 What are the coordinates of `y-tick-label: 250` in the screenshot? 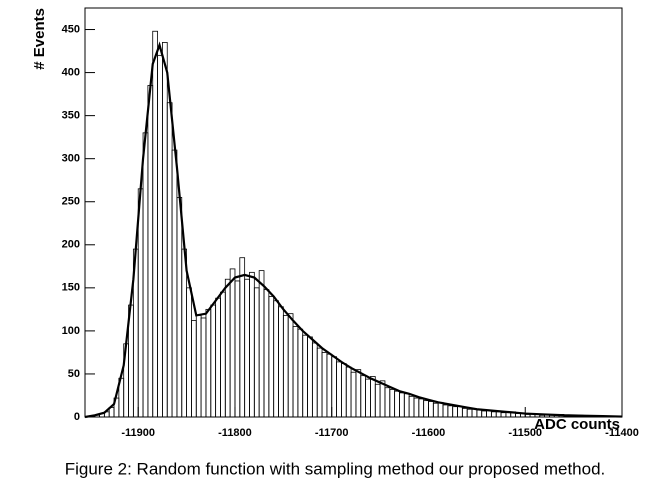 It's located at (71, 202).